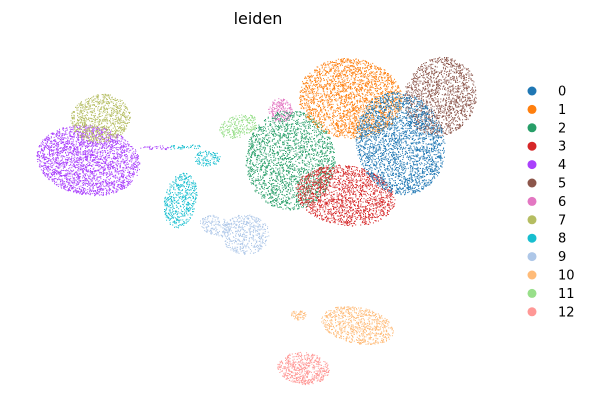 This screenshot has width=590, height=411. What do you see at coordinates (562, 147) in the screenshot?
I see `legend-label-3: 3` at bounding box center [562, 147].